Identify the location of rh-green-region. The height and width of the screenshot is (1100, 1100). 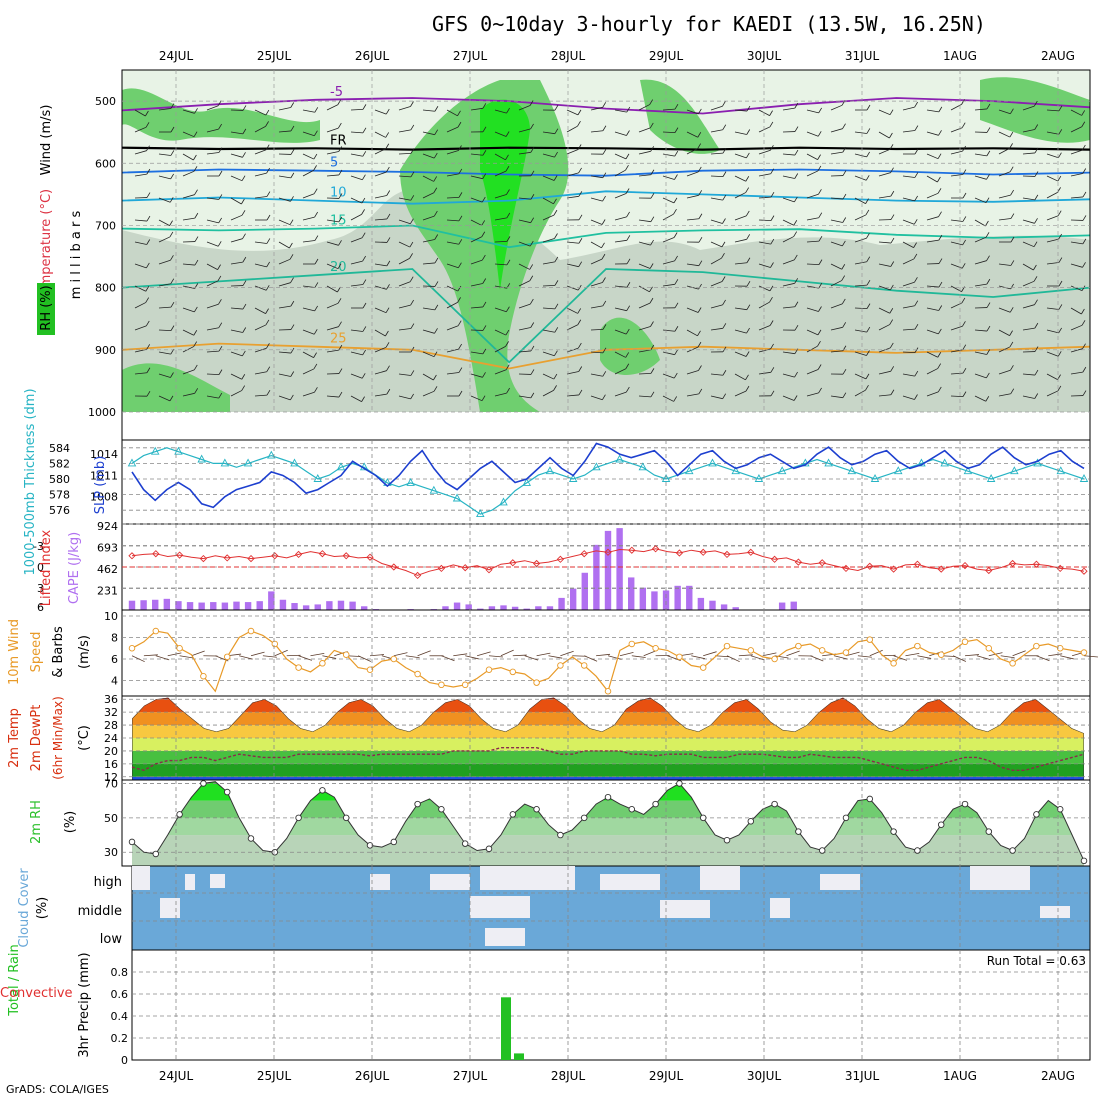
(221, 115).